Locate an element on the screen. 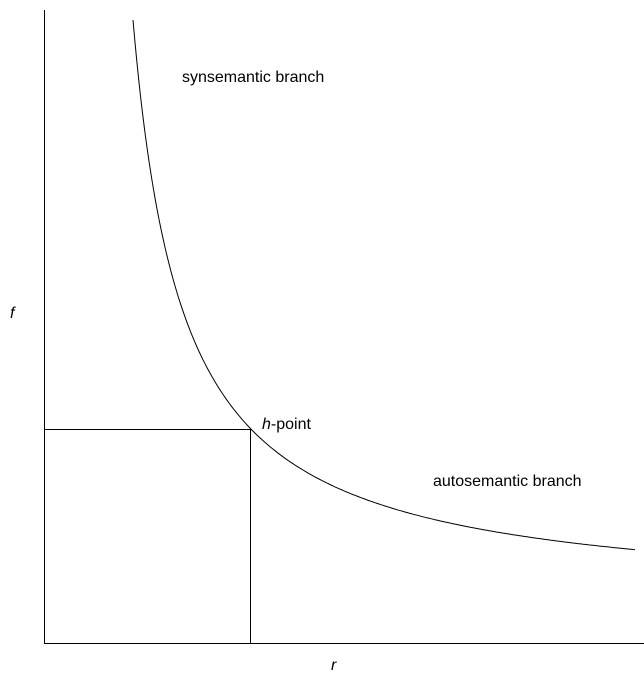  h-point-label: h-point is located at coordinates (286, 424).